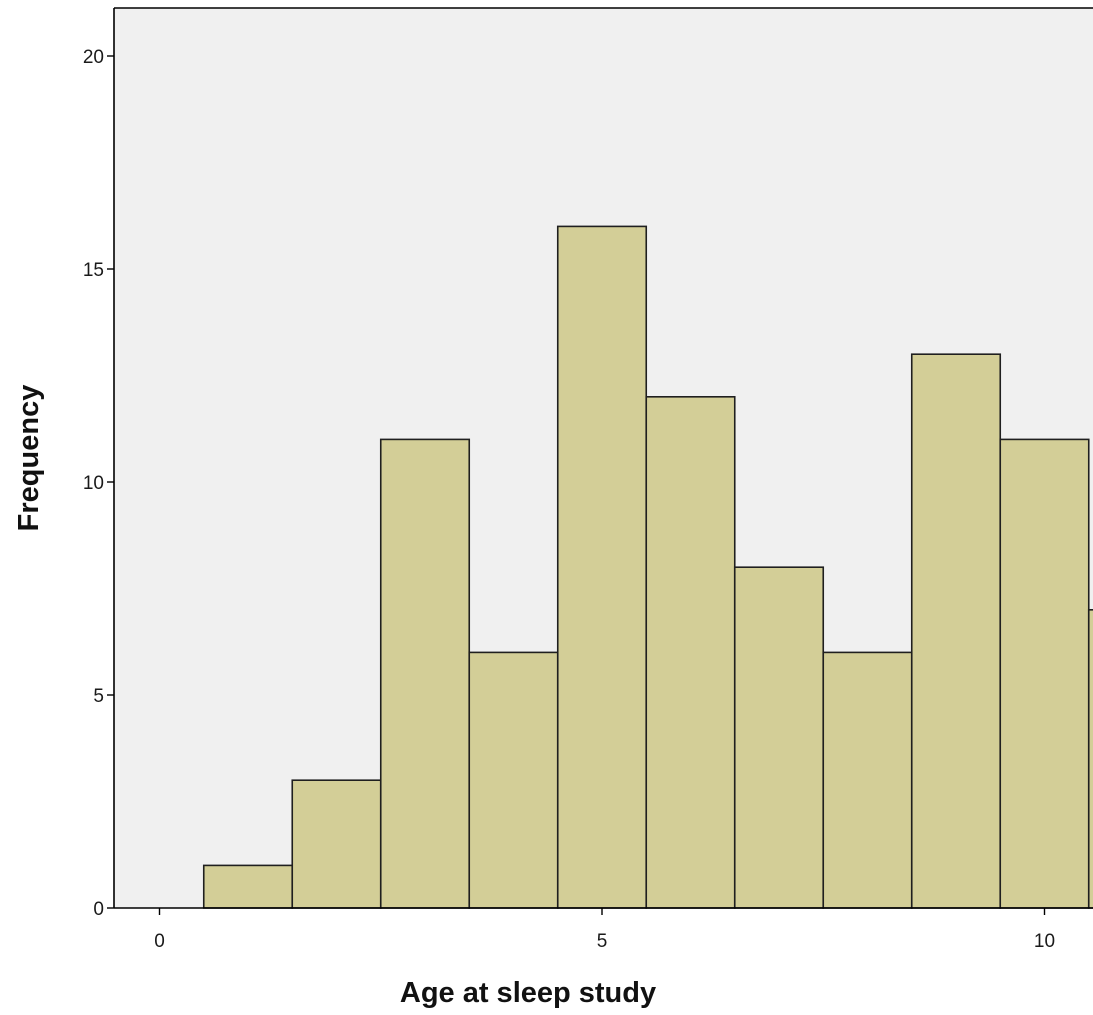 The width and height of the screenshot is (1093, 1015). What do you see at coordinates (1044, 941) in the screenshot?
I see `x-tick-label-10: 10` at bounding box center [1044, 941].